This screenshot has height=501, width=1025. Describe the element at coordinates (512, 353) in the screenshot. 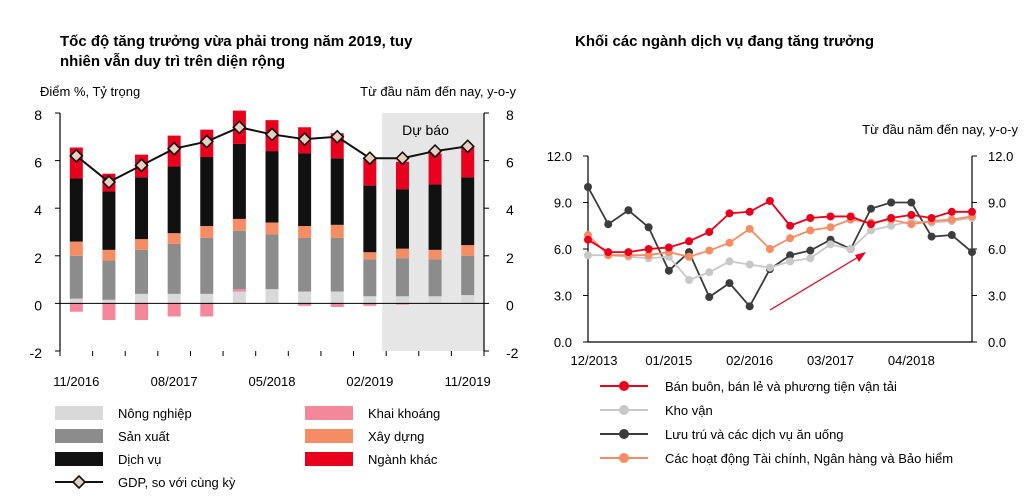

I see `right-y-tick: -2` at that location.